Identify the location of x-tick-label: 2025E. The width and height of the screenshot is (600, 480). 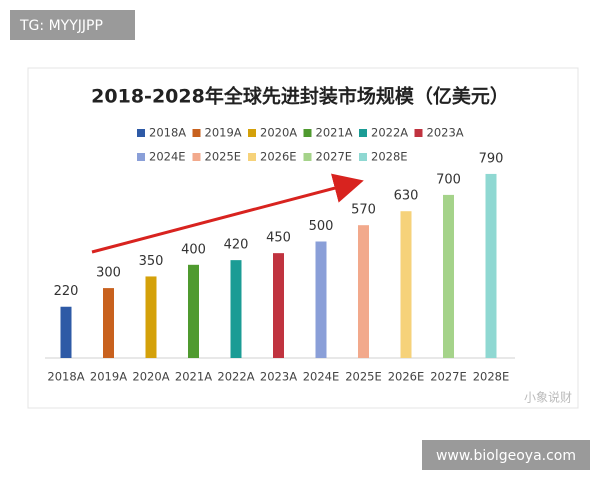
(363, 377).